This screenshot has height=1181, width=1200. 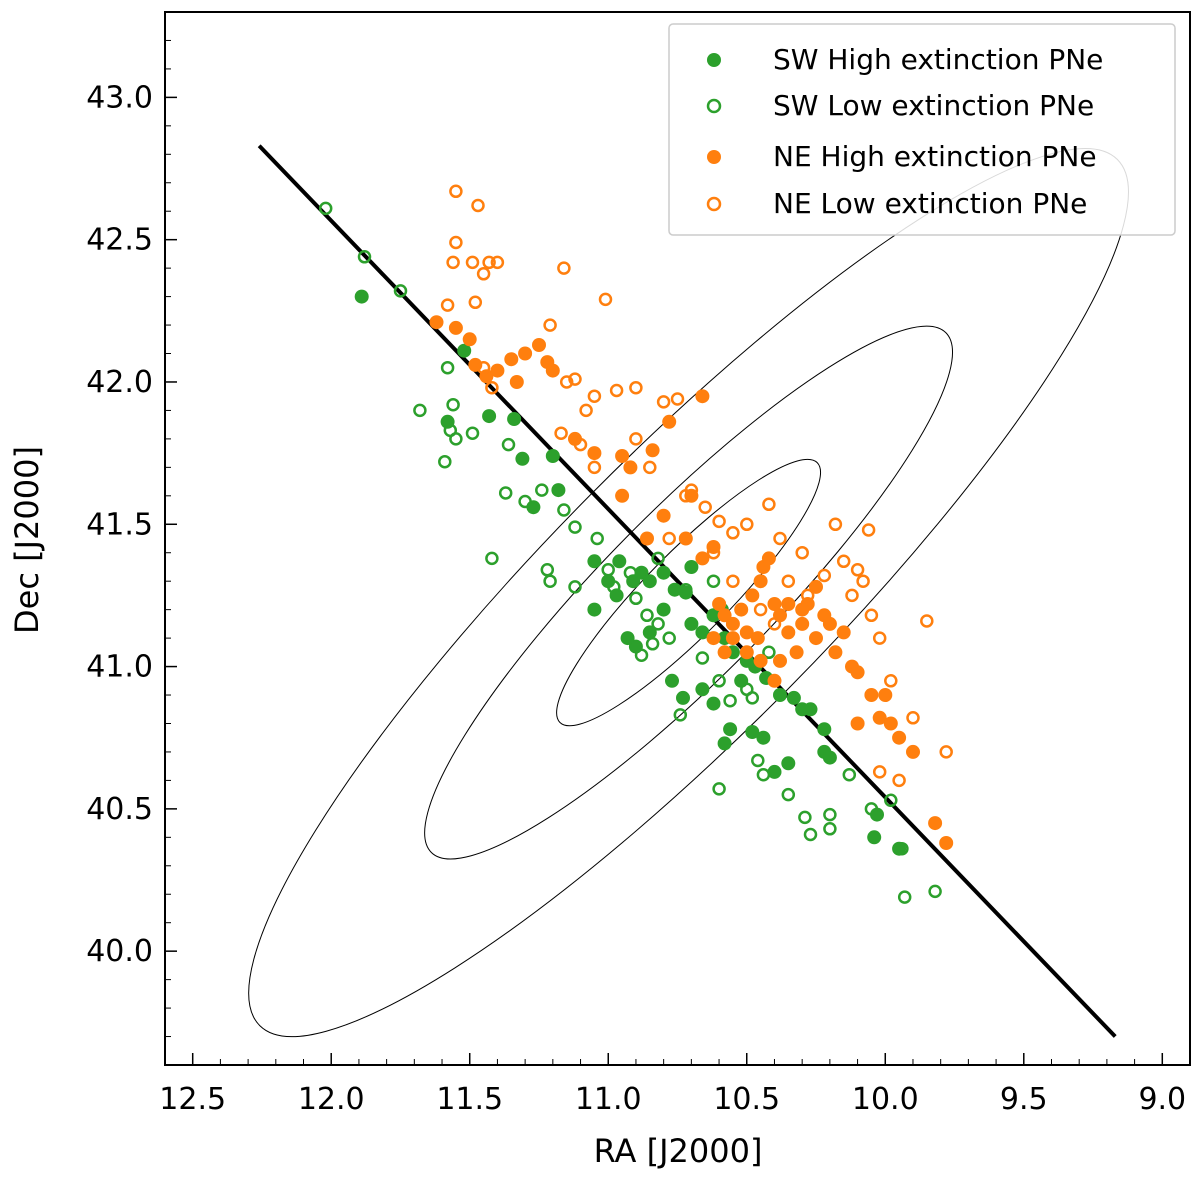 I want to click on legend-label-sw-high: SW High extinction PNe, so click(x=938, y=59).